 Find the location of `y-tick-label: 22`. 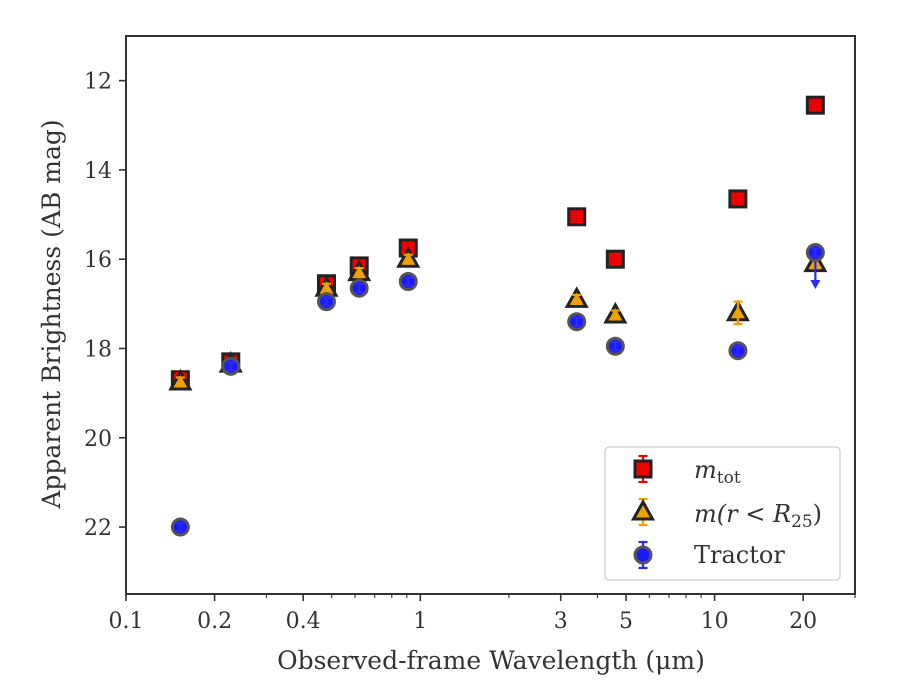

y-tick-label: 22 is located at coordinates (98, 528).